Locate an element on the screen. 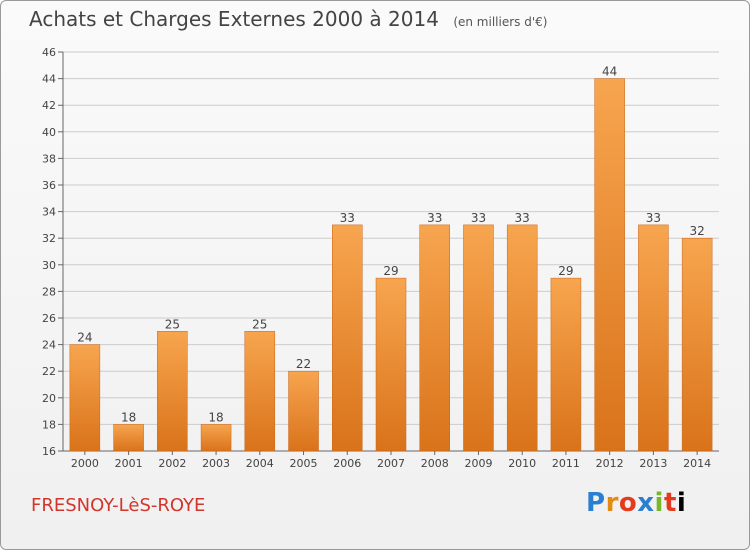 The image size is (750, 550). y-tick-label: 40 is located at coordinates (49, 132).